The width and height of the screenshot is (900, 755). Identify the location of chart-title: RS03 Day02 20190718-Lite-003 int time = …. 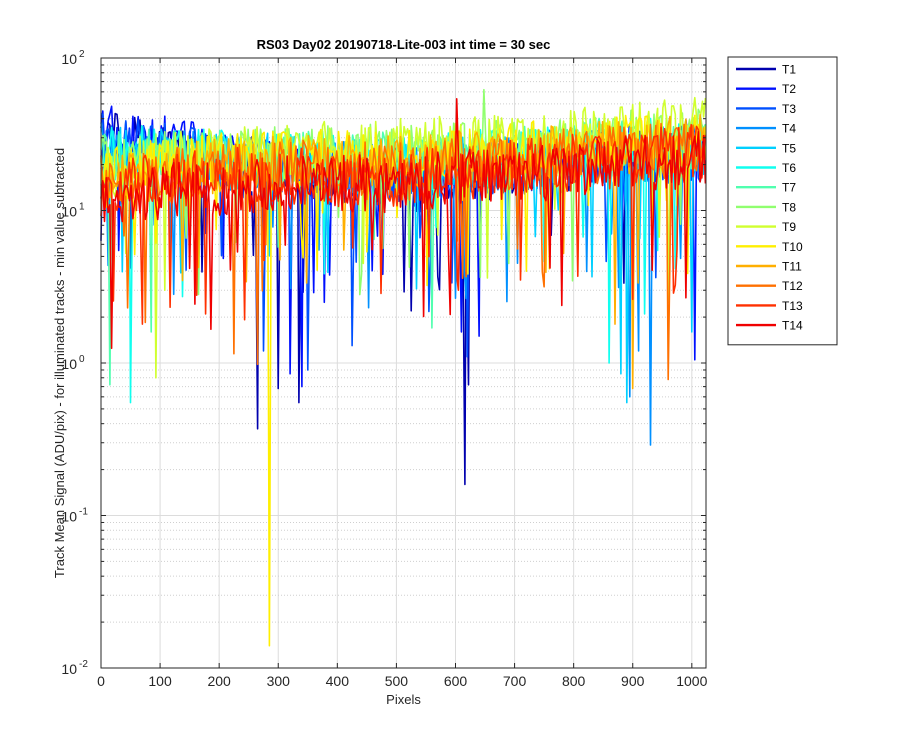
(404, 44).